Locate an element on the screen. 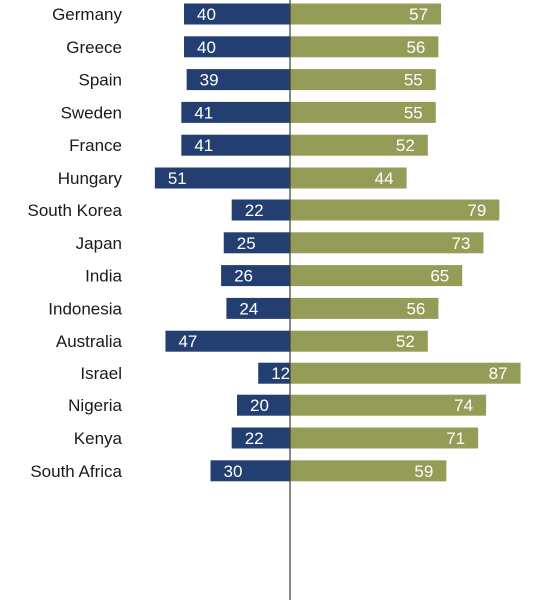  bar-left-spain is located at coordinates (238, 80).